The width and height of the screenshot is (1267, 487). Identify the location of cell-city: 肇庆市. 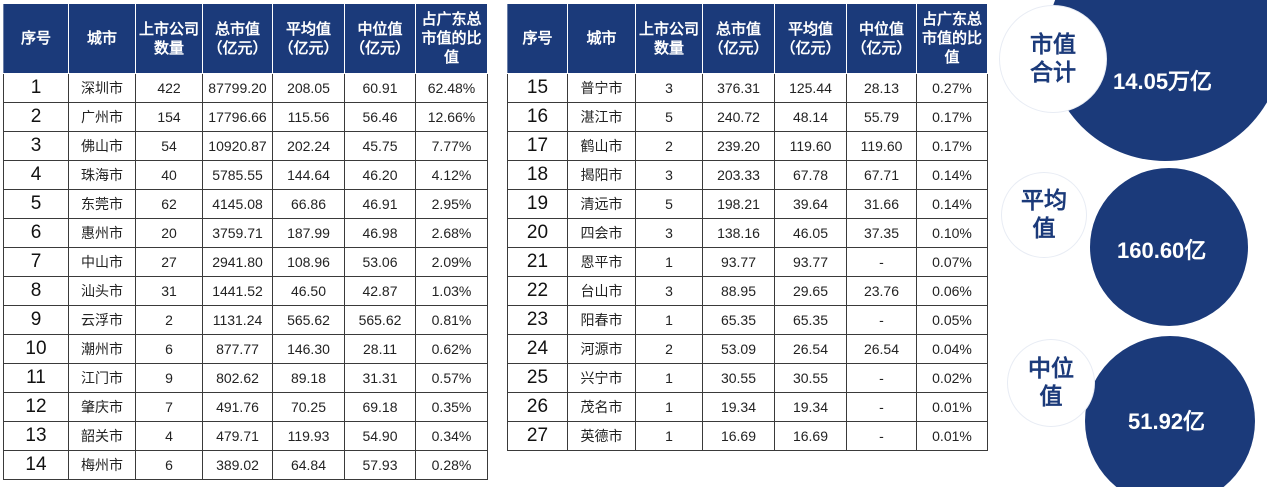
(102, 407).